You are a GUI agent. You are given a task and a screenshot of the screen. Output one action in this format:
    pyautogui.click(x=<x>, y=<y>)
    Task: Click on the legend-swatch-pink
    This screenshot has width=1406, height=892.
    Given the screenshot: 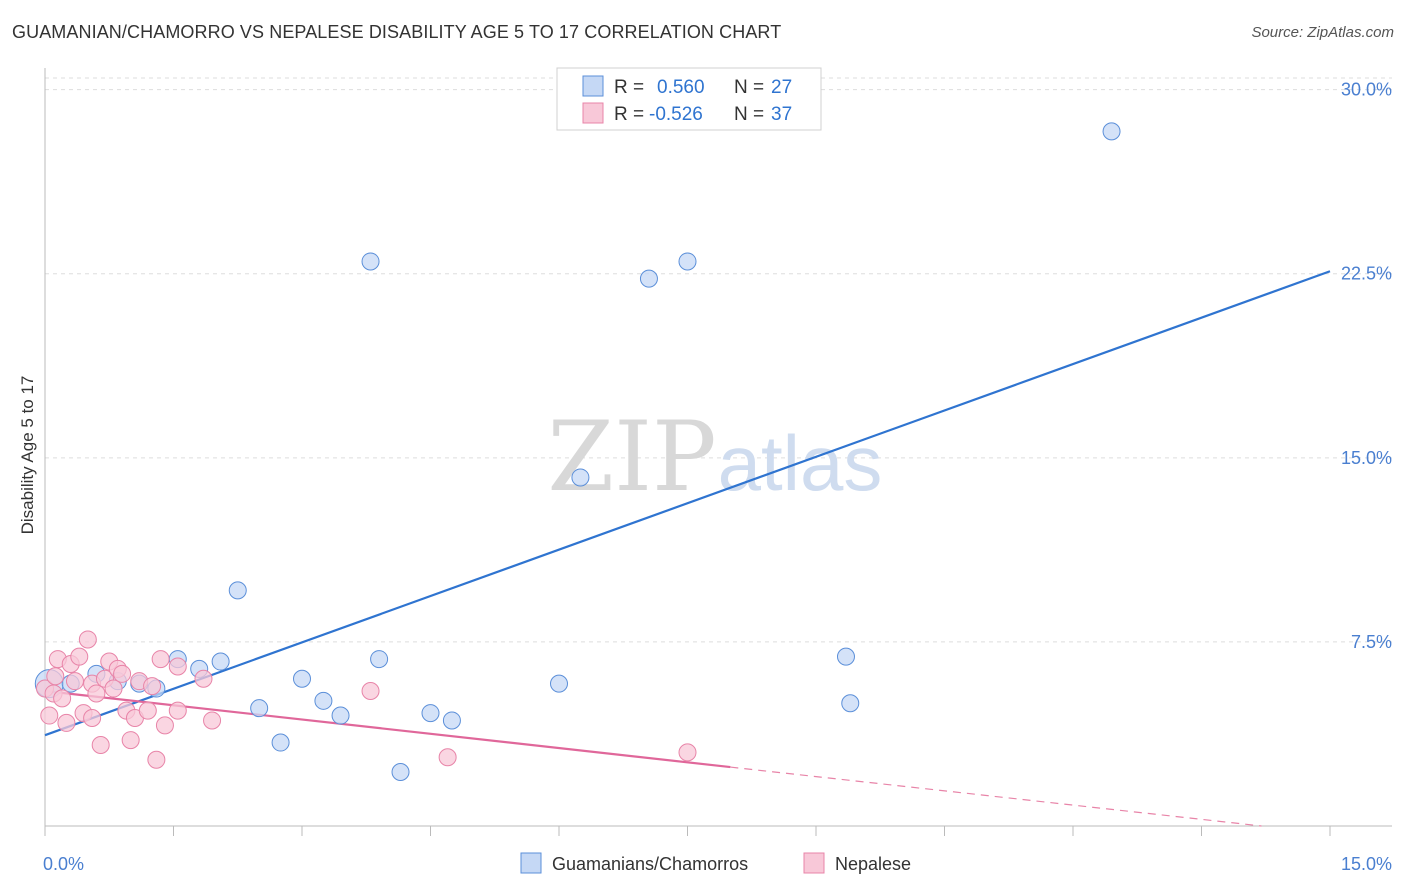 What is the action you would take?
    pyautogui.click(x=593, y=113)
    